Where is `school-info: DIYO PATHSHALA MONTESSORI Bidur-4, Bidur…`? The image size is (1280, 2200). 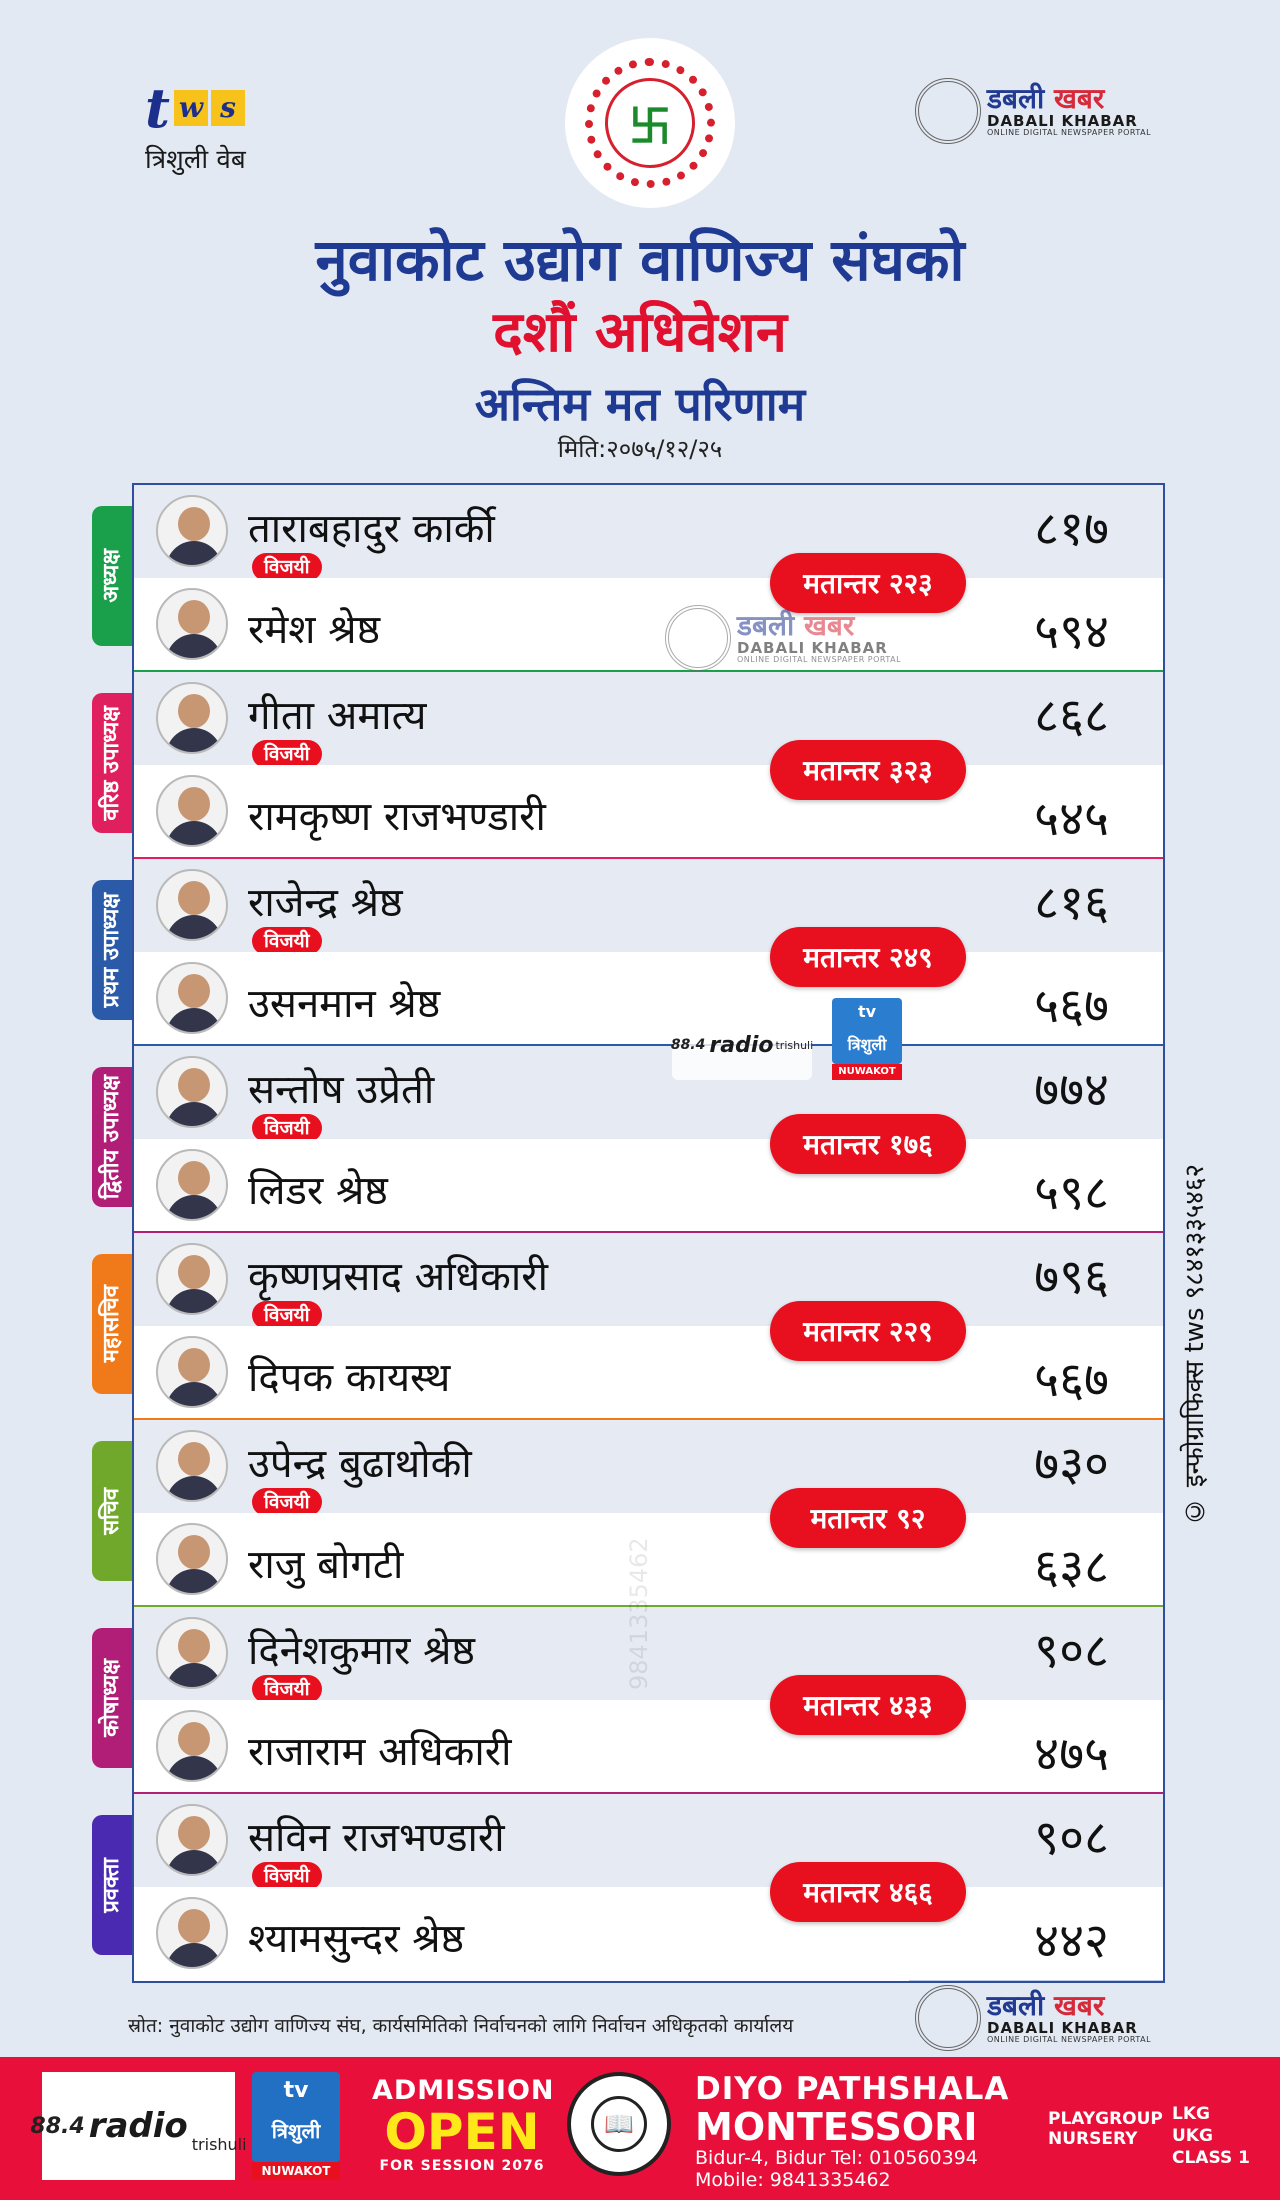
school-info: DIYO PATHSHALA MONTESSORI Bidur-4, Bidur… is located at coordinates (852, 2131).